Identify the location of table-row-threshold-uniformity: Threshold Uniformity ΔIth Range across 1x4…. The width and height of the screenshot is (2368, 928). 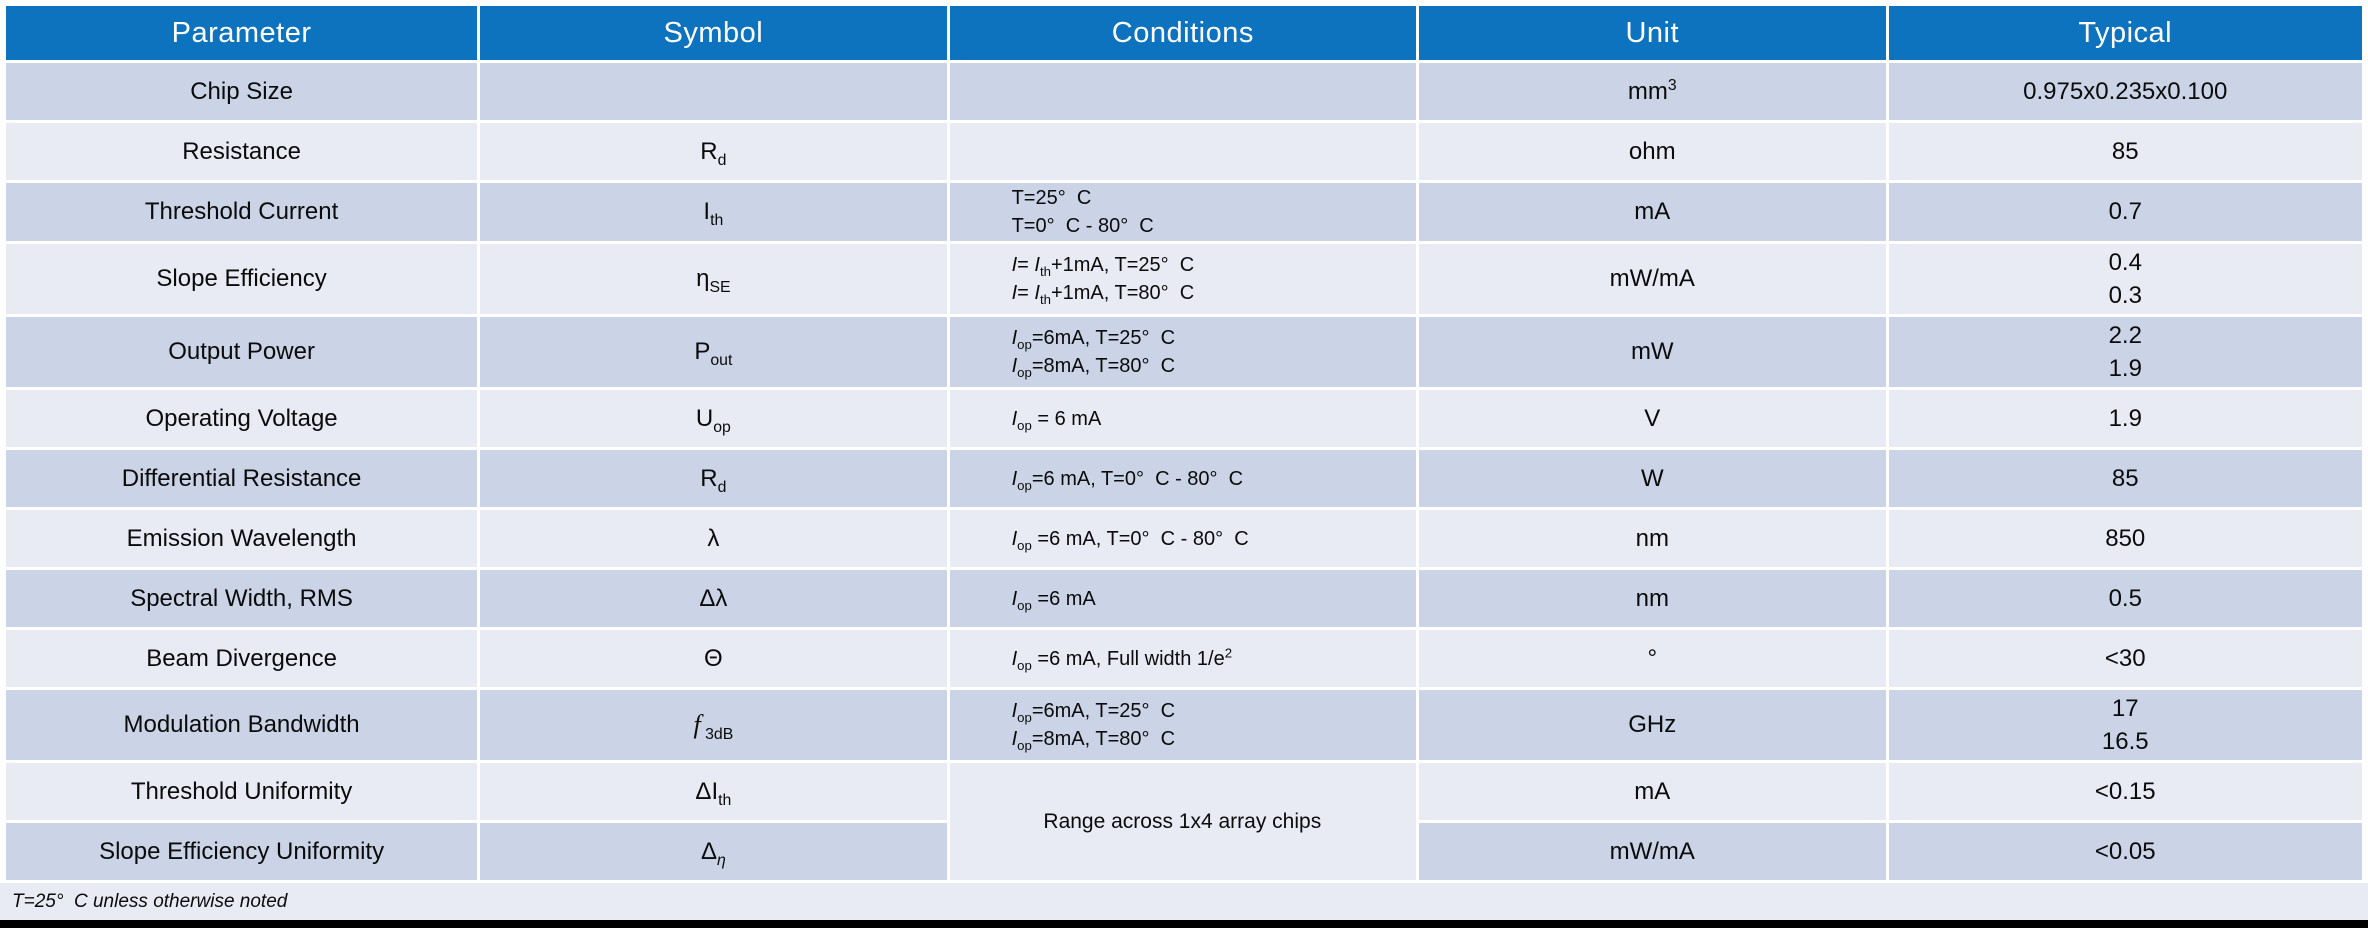
(1184, 821).